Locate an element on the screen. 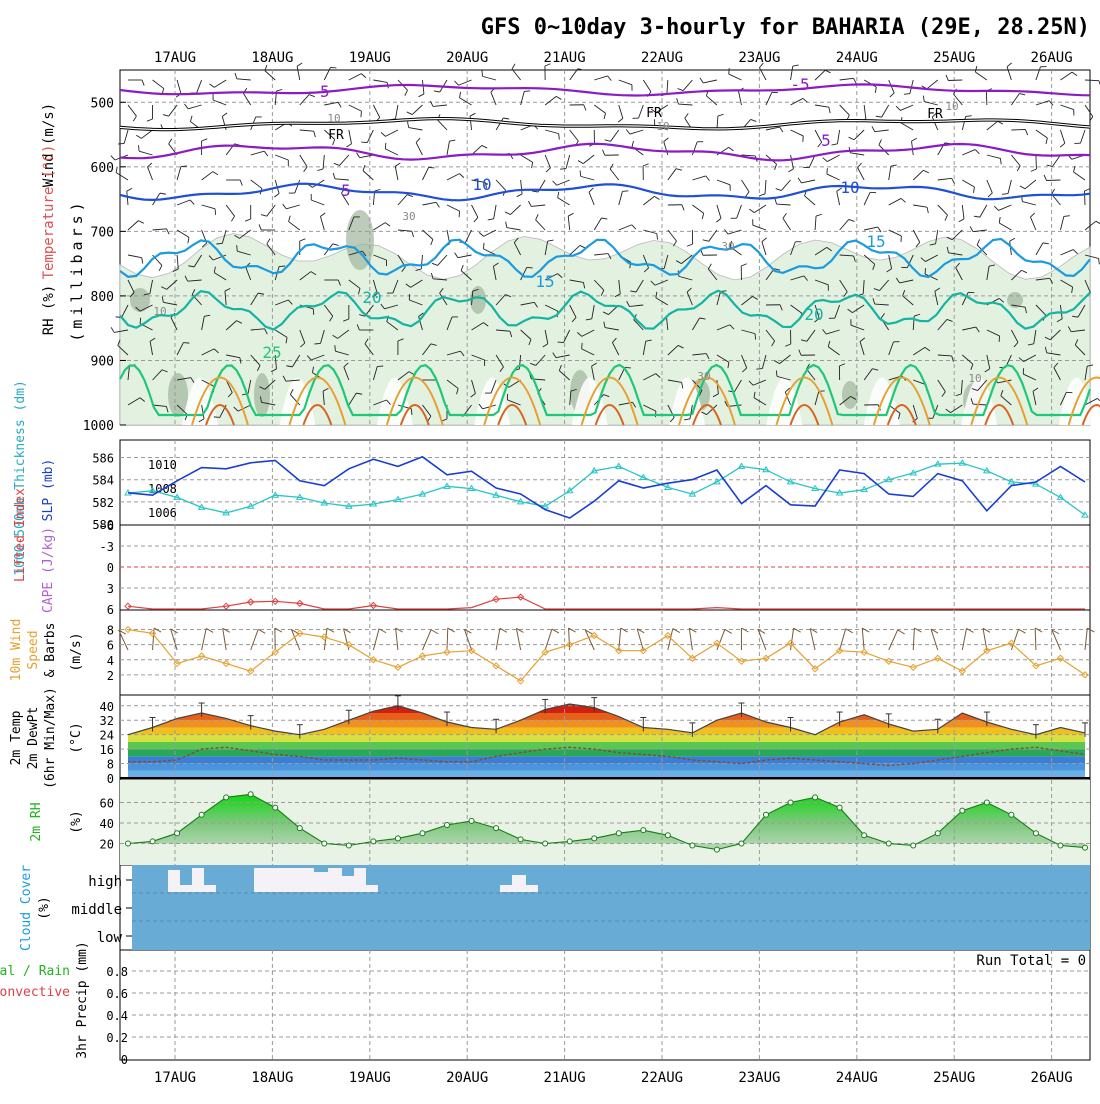 The height and width of the screenshot is (1104, 1100). pressure-tick: 1000 is located at coordinates (98, 426).